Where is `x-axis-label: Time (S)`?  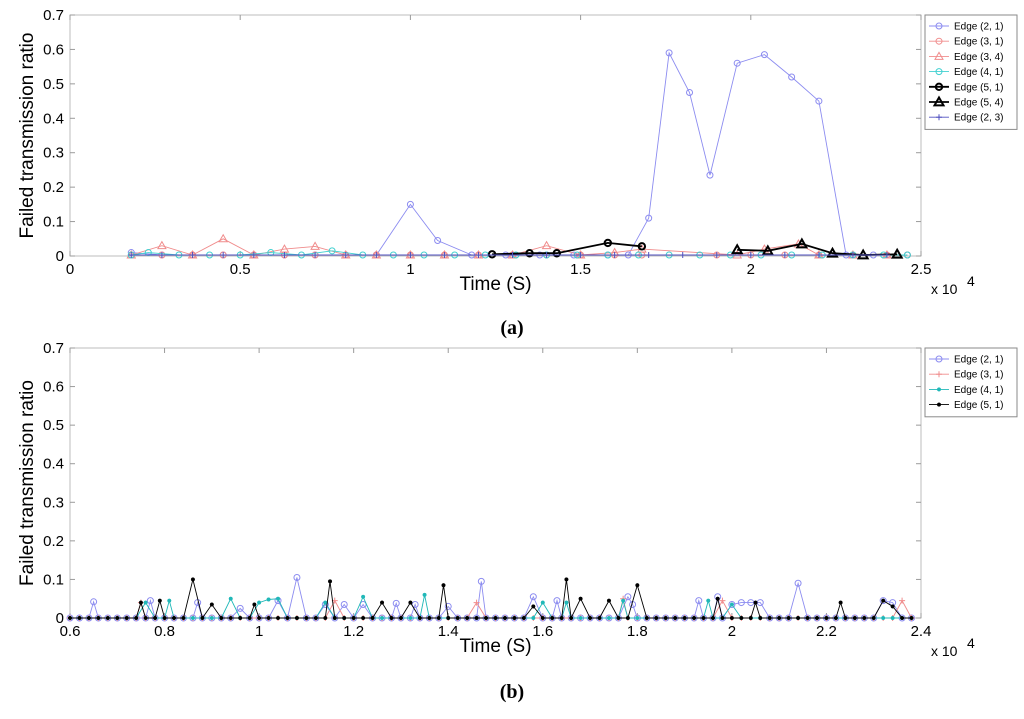
x-axis-label: Time (S) is located at coordinates (495, 646).